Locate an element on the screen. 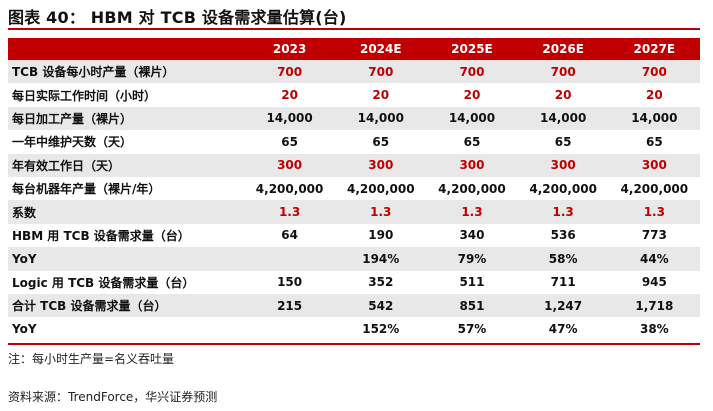  table-row: Logic 用 TCB 设备需求量（台） 150 352 511 711 945 is located at coordinates (354, 282).